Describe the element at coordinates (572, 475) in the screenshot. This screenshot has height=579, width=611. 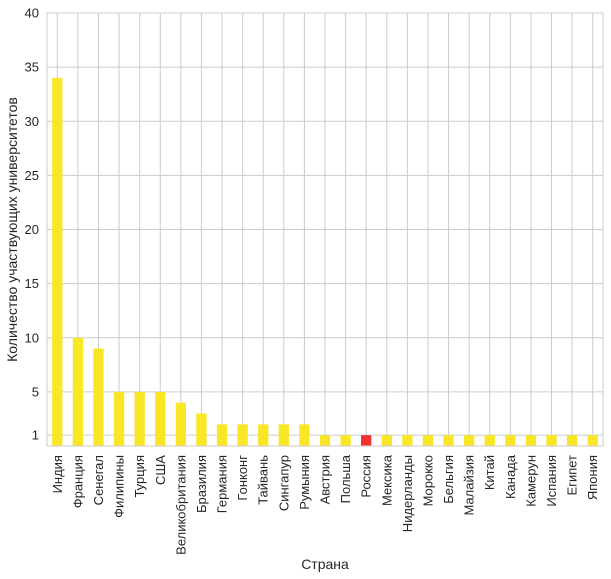
I see `x-tick-label: Египет` at that location.